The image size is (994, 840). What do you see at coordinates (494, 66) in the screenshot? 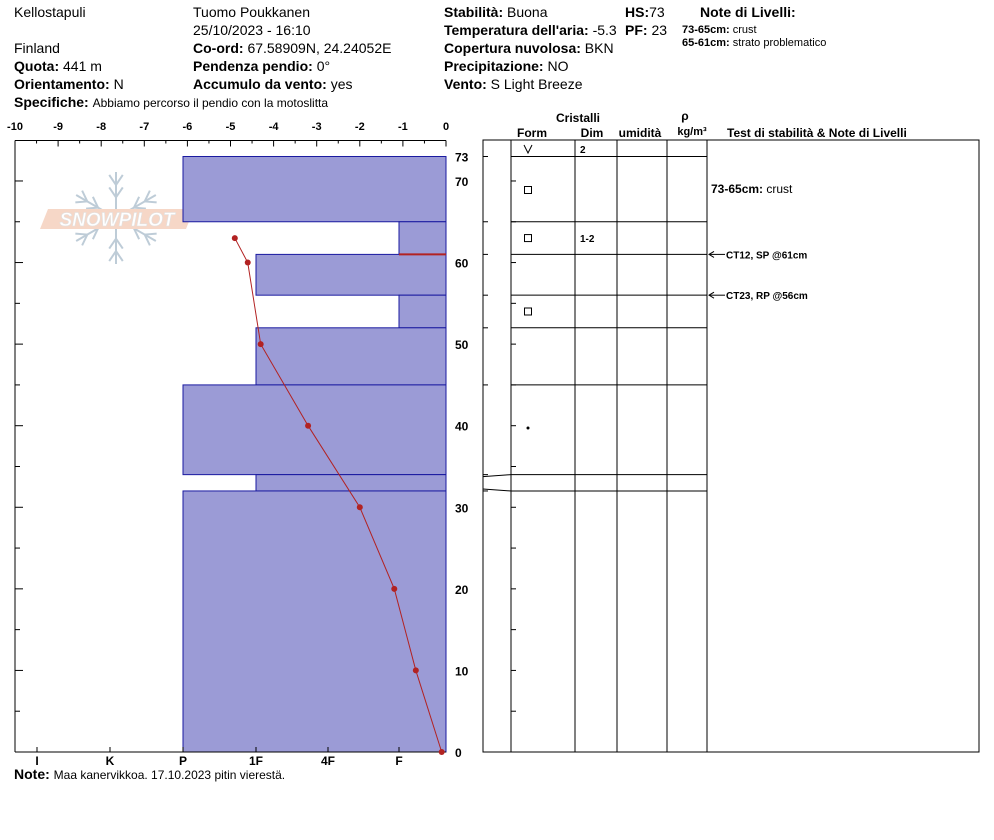
I see `precipitazione-label: Precipitazione:` at bounding box center [494, 66].